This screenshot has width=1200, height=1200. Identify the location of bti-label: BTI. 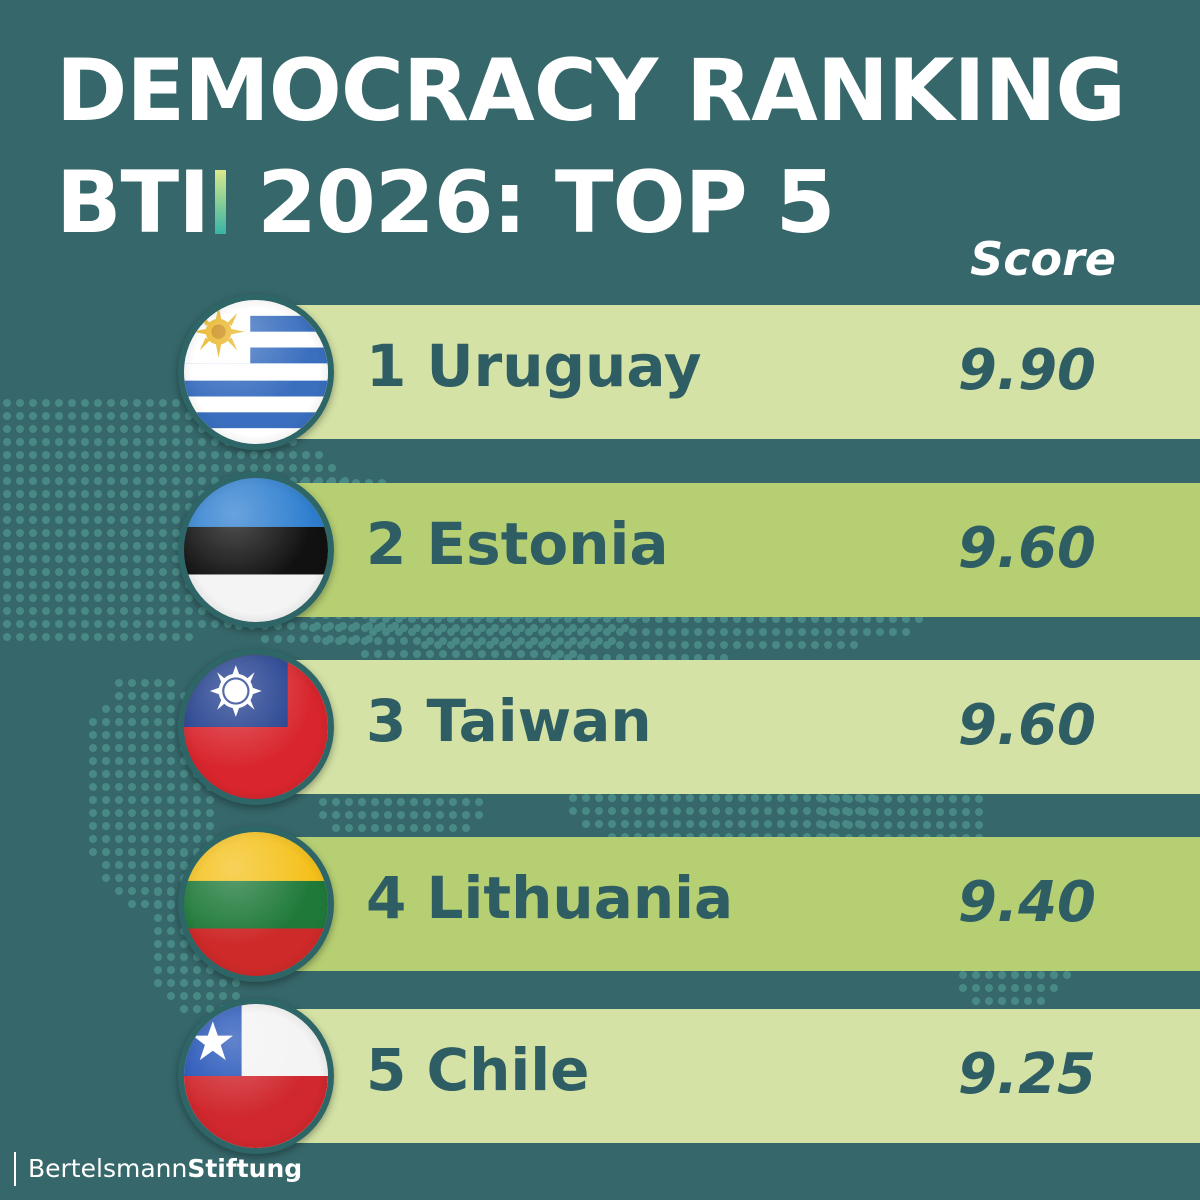
(133, 203).